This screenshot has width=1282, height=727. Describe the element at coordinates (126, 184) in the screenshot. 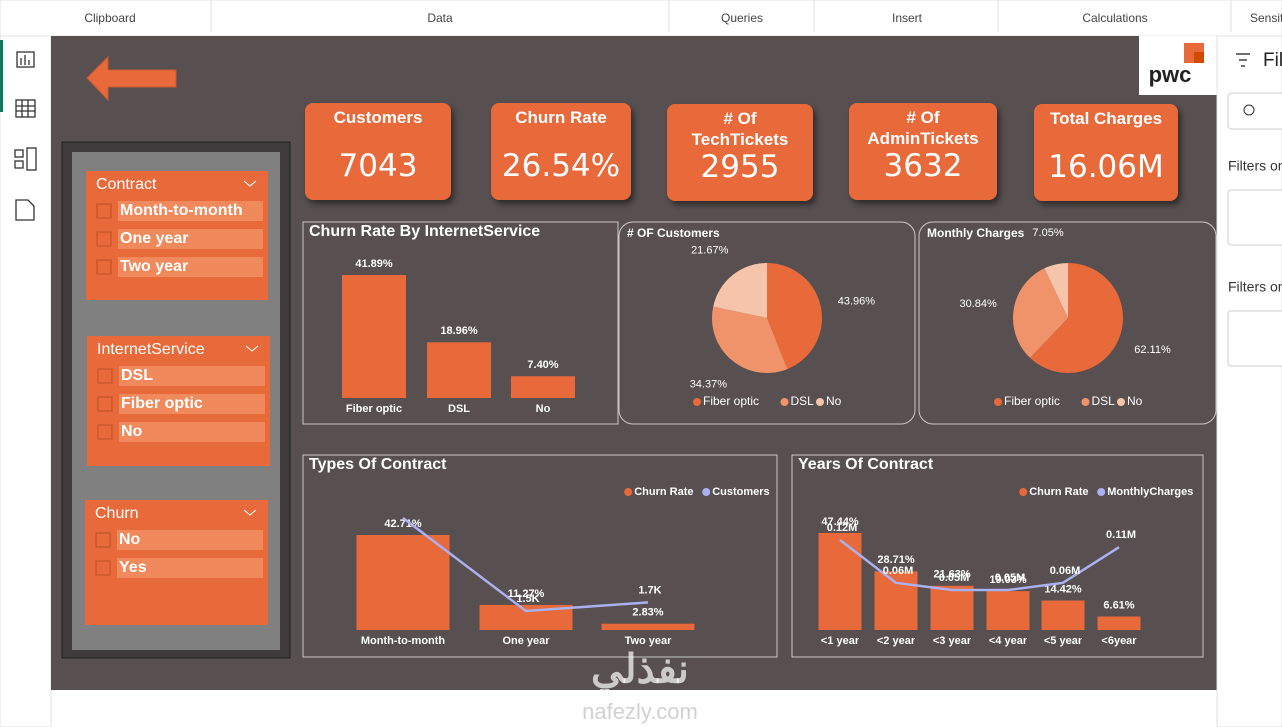

I see `slicer-title: Contract` at that location.